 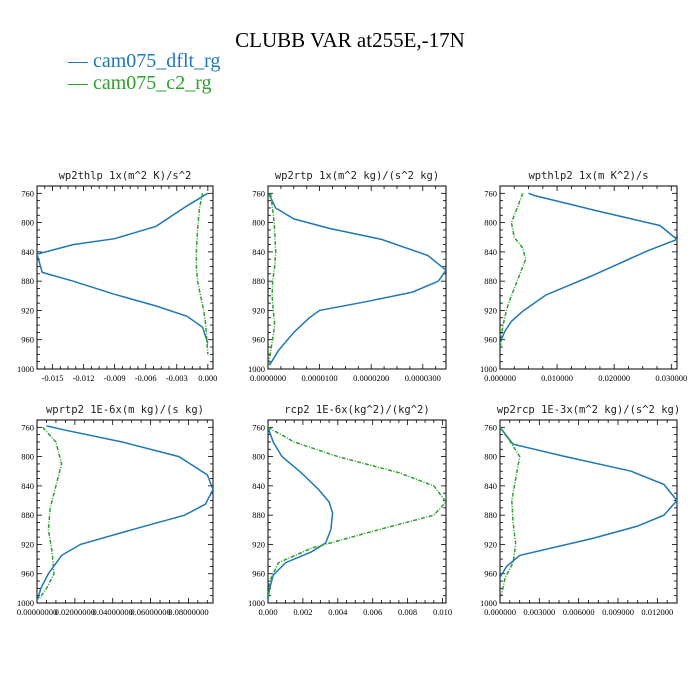 I want to click on panel-title: wp2rtp 1x(m^2 kg)/(s^2 kg), so click(x=357, y=176).